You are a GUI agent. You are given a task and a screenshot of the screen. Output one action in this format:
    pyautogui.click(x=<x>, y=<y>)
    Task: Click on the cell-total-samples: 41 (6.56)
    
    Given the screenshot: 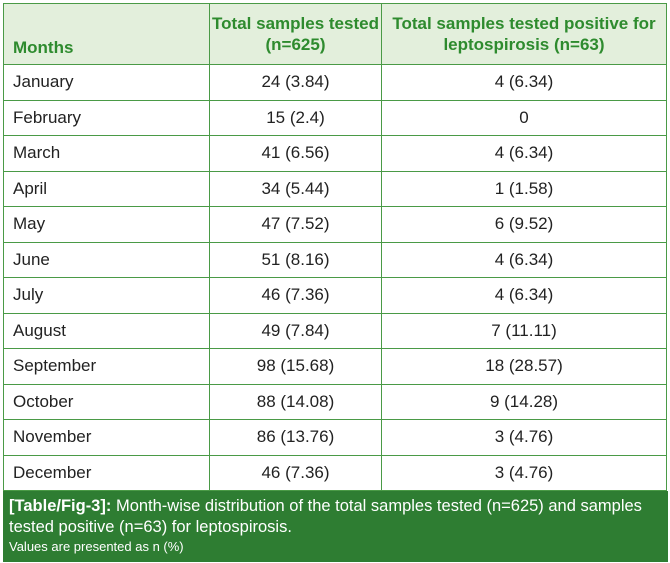 What is the action you would take?
    pyautogui.click(x=295, y=153)
    